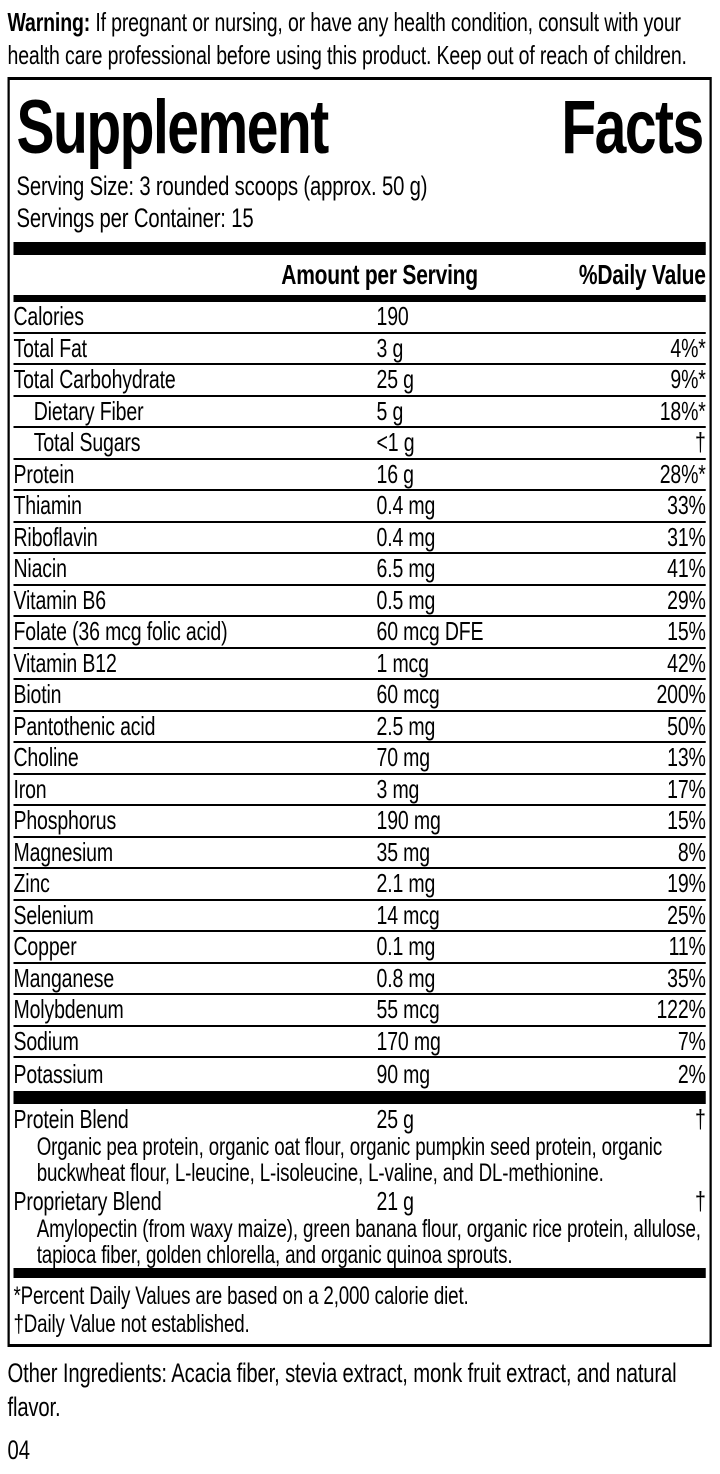 The height and width of the screenshot is (1474, 720). Describe the element at coordinates (65, 820) in the screenshot. I see `nutrient-name: Phosphorus` at that location.